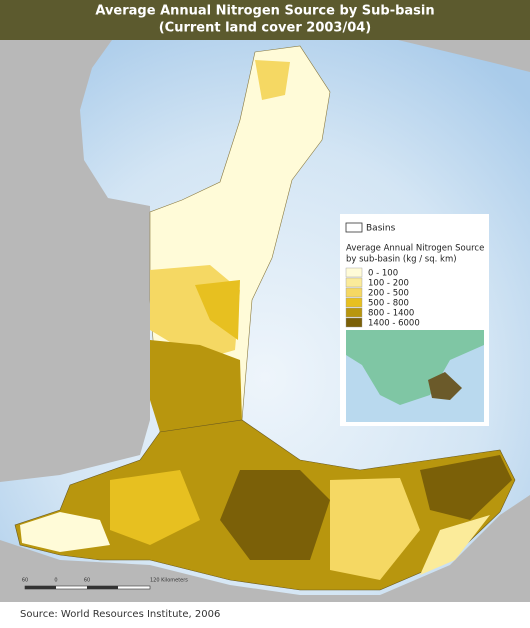 This screenshot has height=628, width=530. Describe the element at coordinates (415, 249) in the screenshot. I see `legend-title: Average Annual Nitrogen Source` at that location.